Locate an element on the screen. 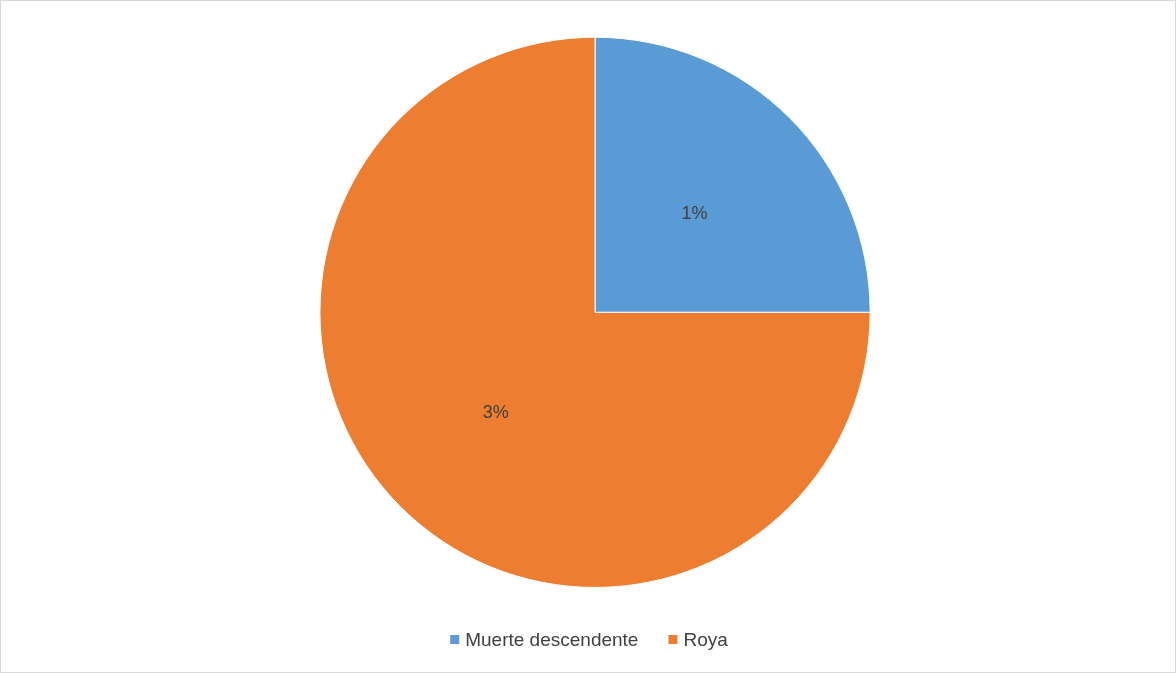 Image resolution: width=1176 pixels, height=673 pixels. legend-label: Roya is located at coordinates (706, 639).